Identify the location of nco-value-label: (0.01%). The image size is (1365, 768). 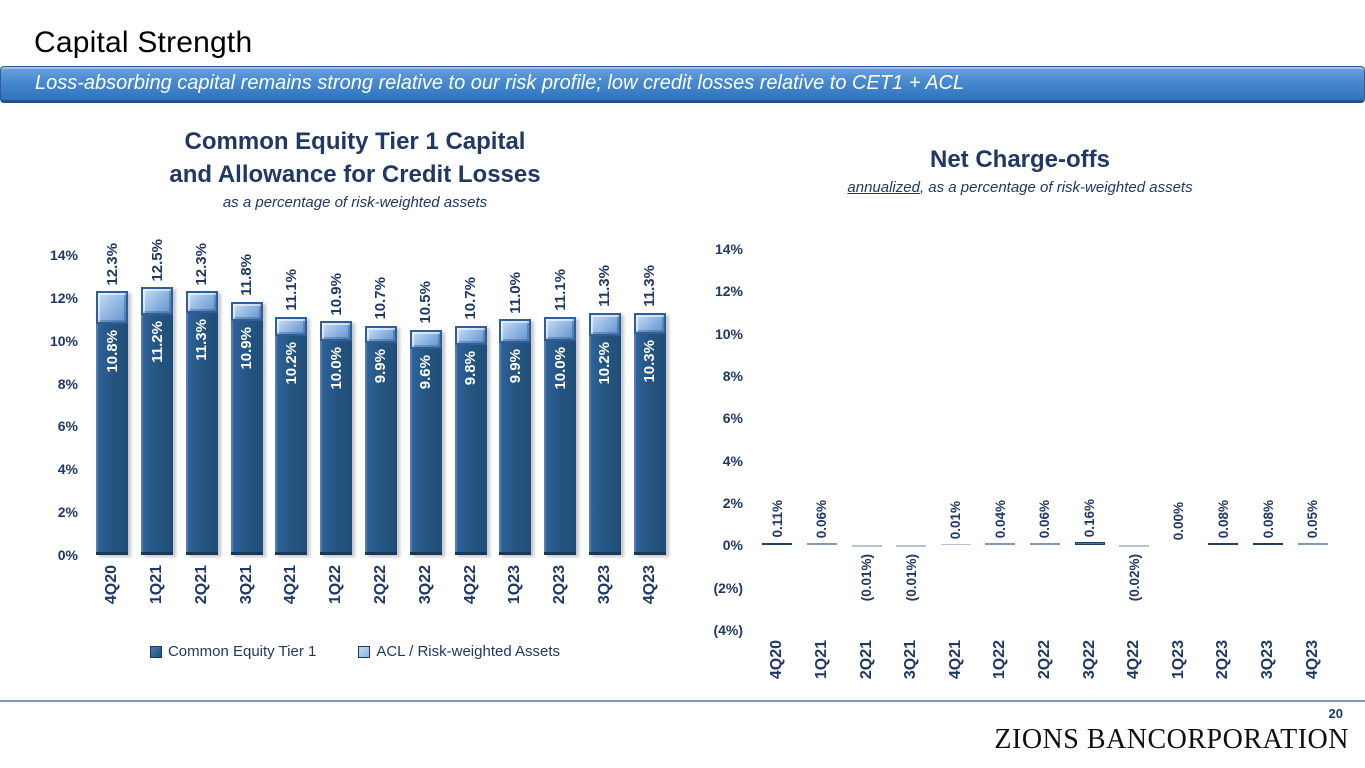
(866, 577).